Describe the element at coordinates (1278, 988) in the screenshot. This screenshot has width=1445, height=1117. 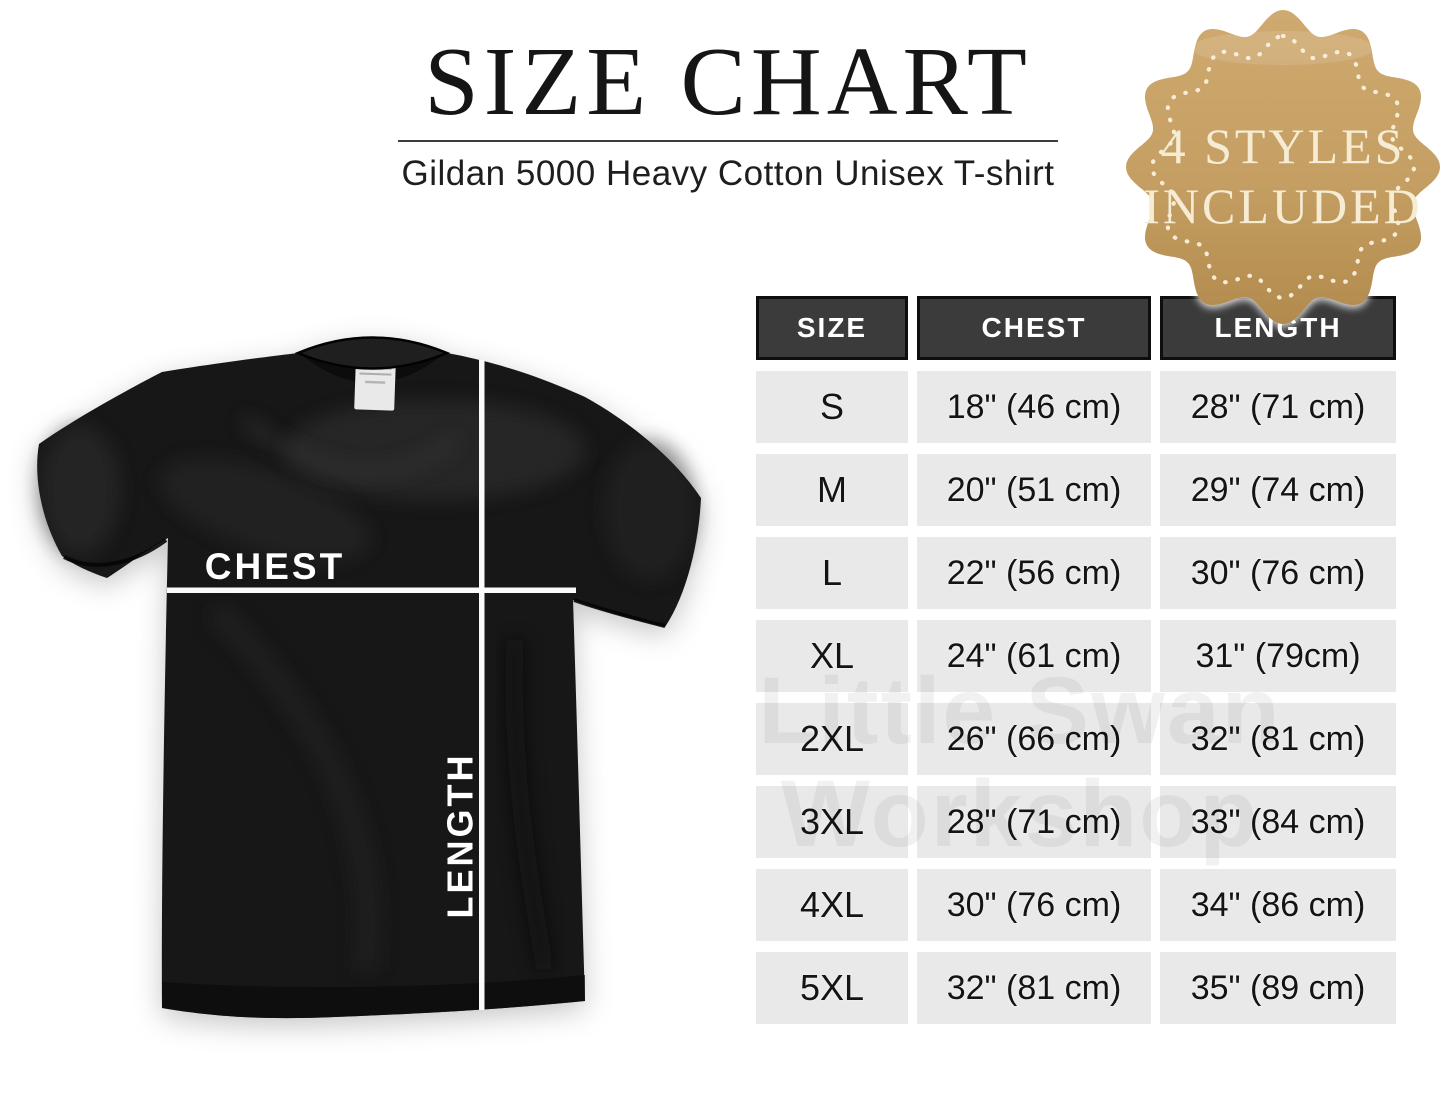
I see `length-cell: 35" (89 cm)` at that location.